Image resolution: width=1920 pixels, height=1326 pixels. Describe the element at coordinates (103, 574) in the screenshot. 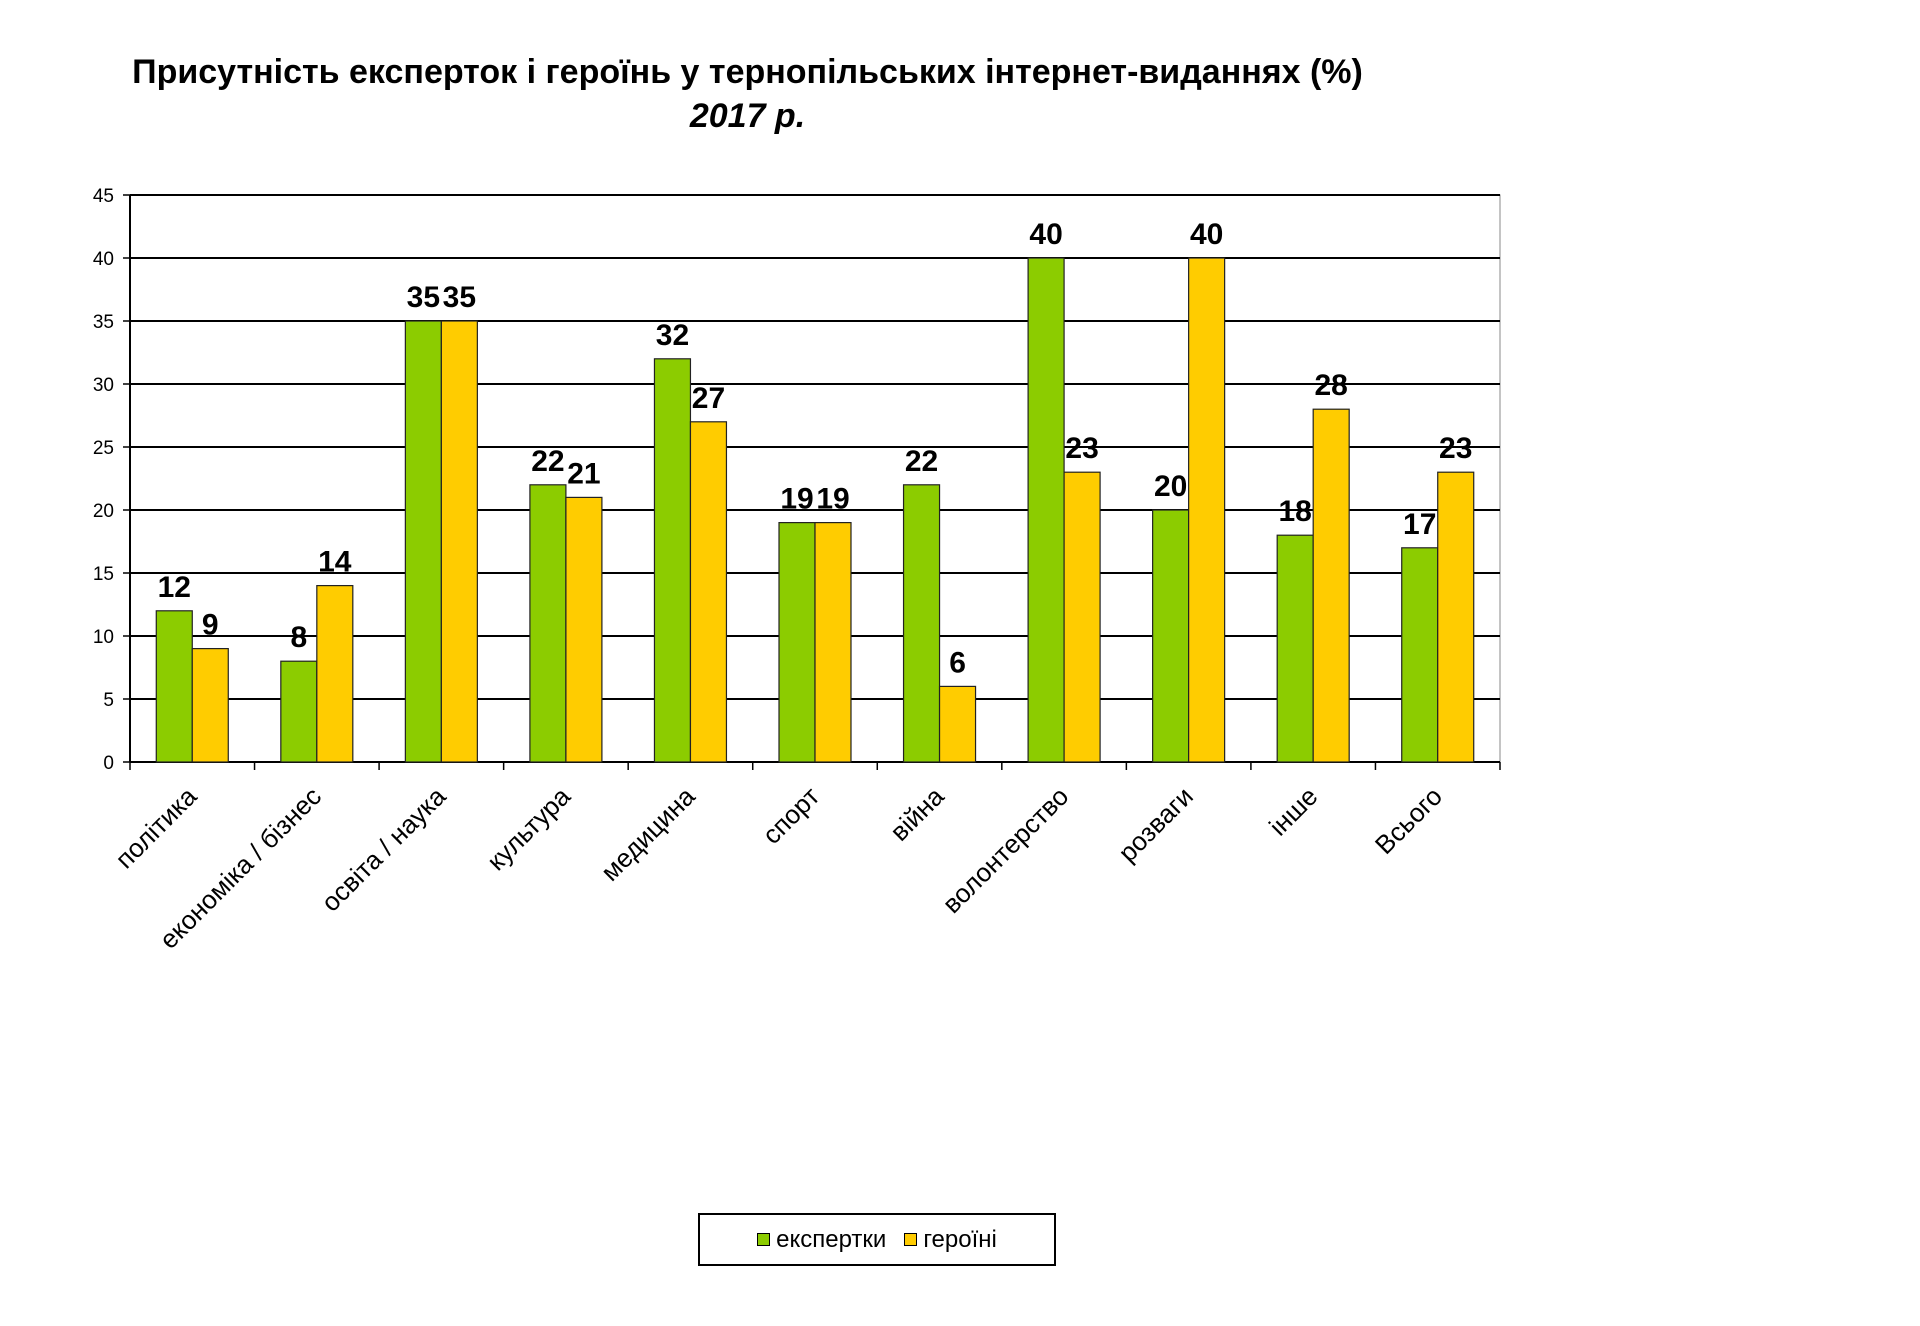

I see `y-tick-label: 15` at that location.